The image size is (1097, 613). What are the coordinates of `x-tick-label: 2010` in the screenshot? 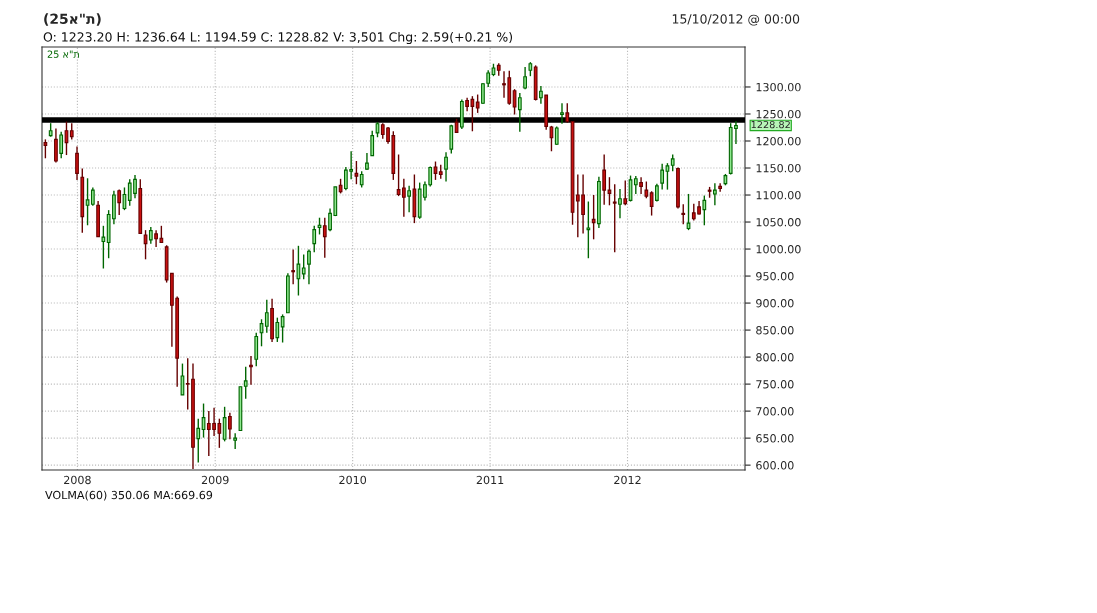 It's located at (353, 480).